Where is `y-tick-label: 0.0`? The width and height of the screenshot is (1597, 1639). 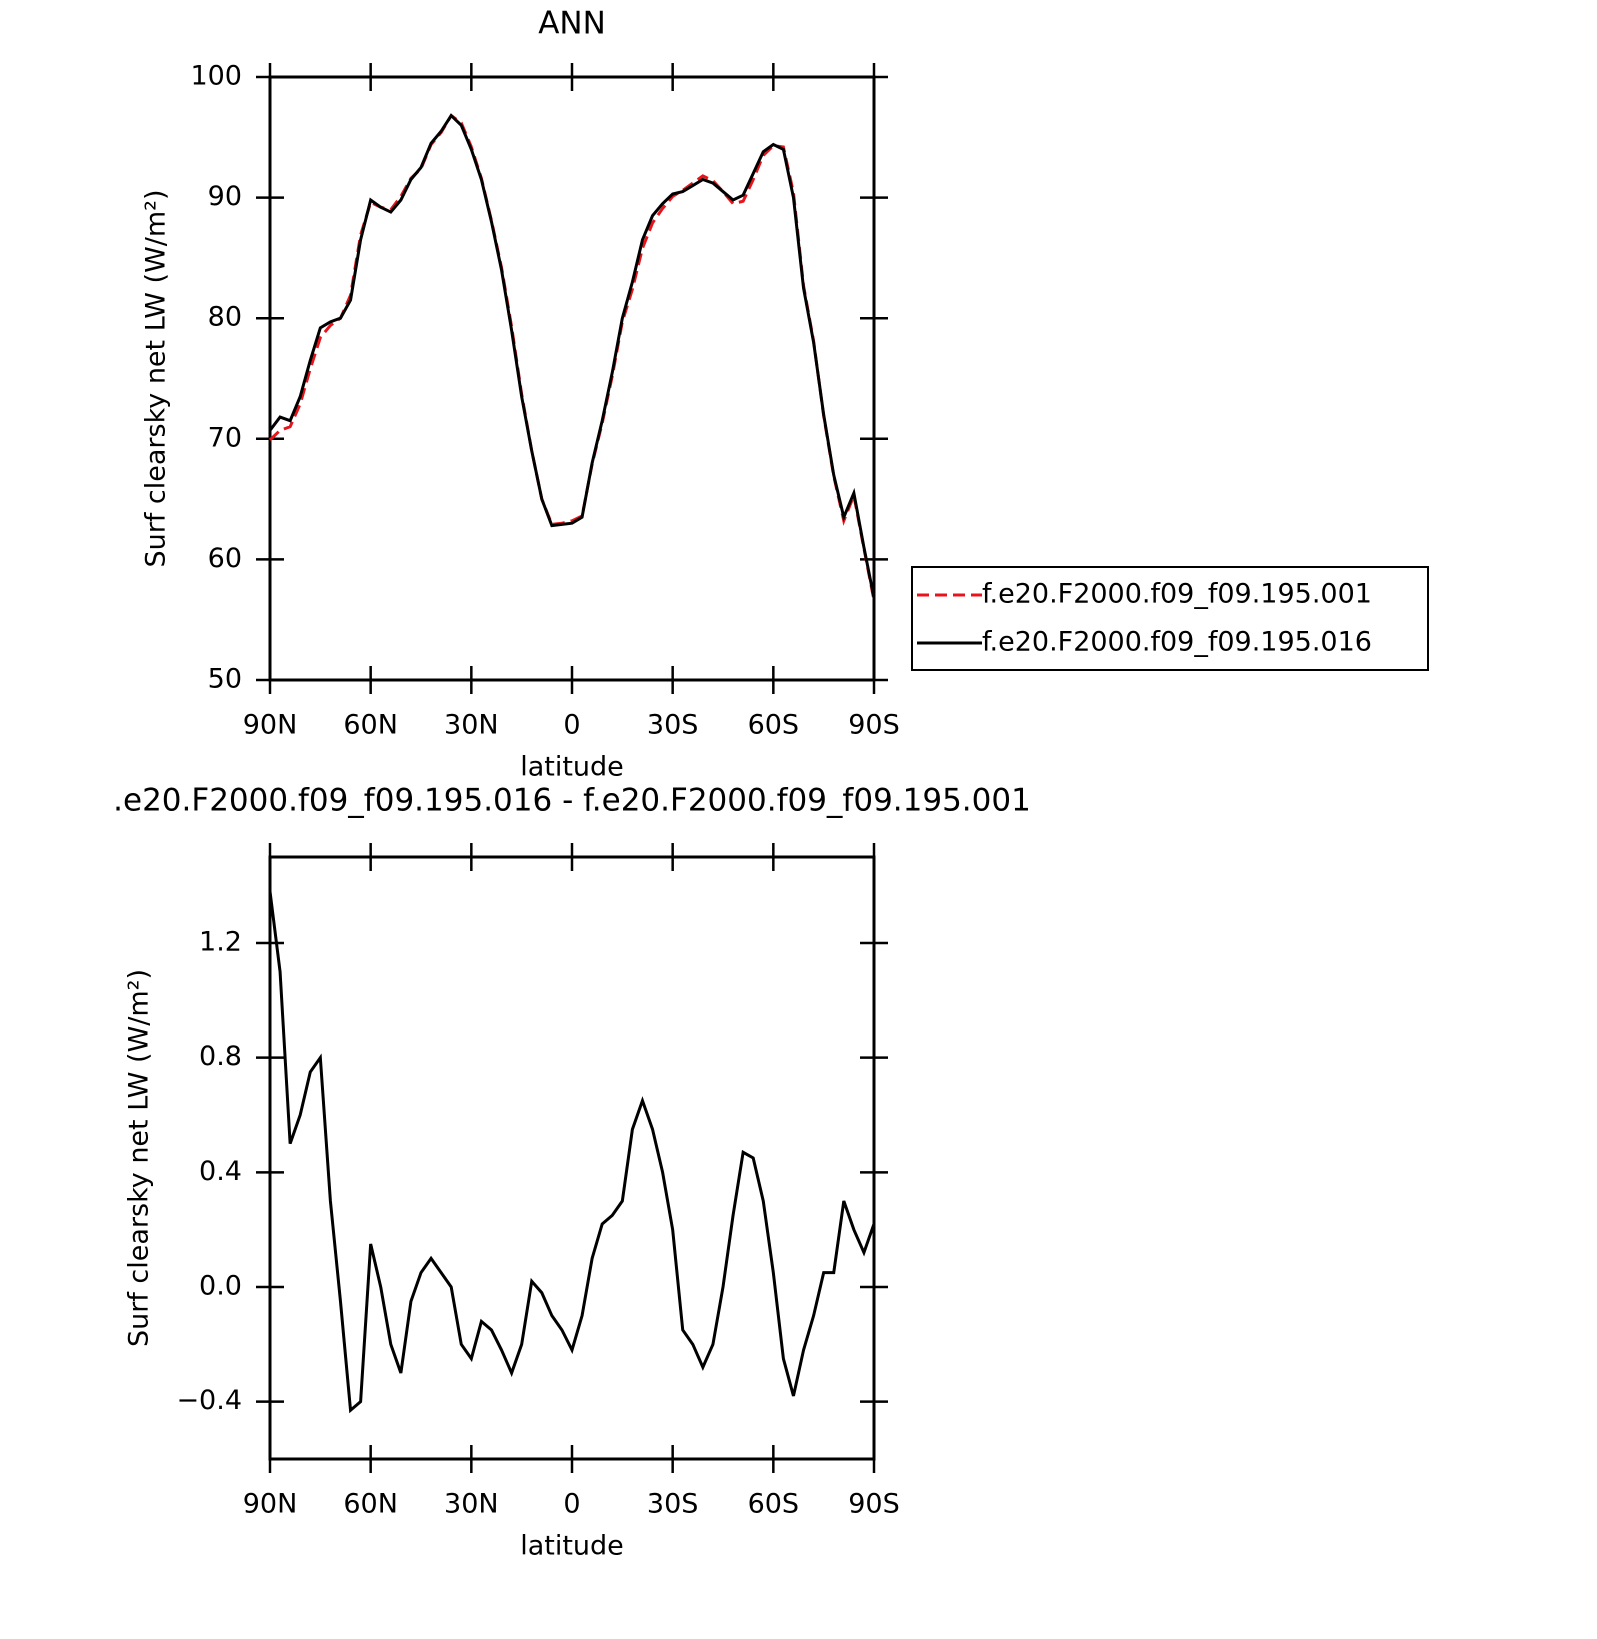 y-tick-label: 0.0 is located at coordinates (220, 1286).